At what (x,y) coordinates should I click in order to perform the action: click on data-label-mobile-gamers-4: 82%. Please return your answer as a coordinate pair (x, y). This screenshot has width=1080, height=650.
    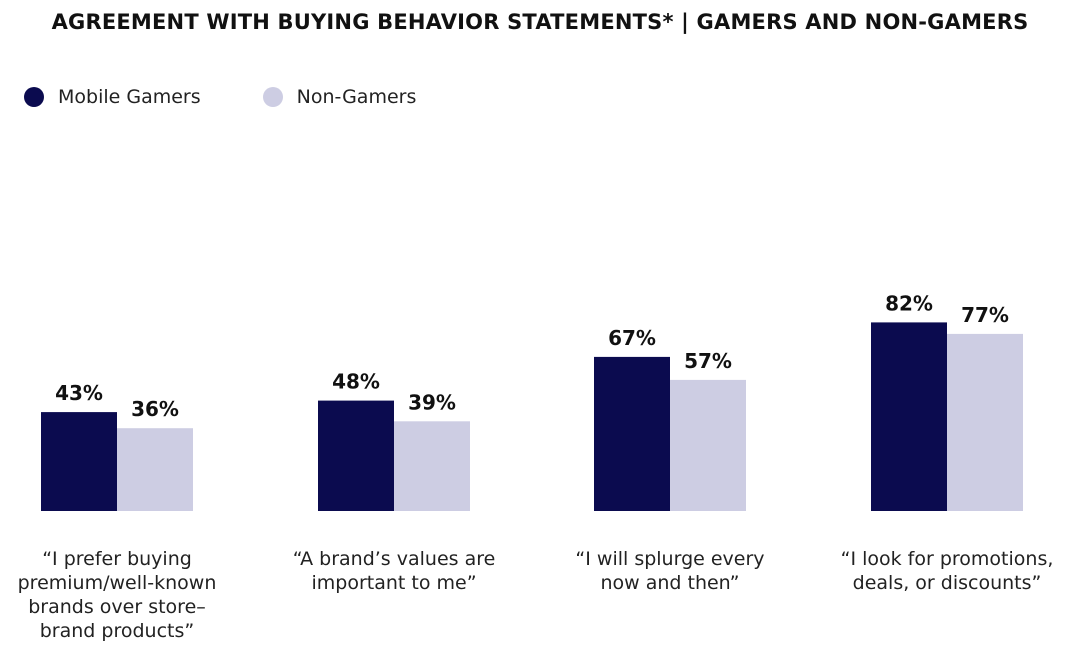
    Looking at the image, I should click on (909, 303).